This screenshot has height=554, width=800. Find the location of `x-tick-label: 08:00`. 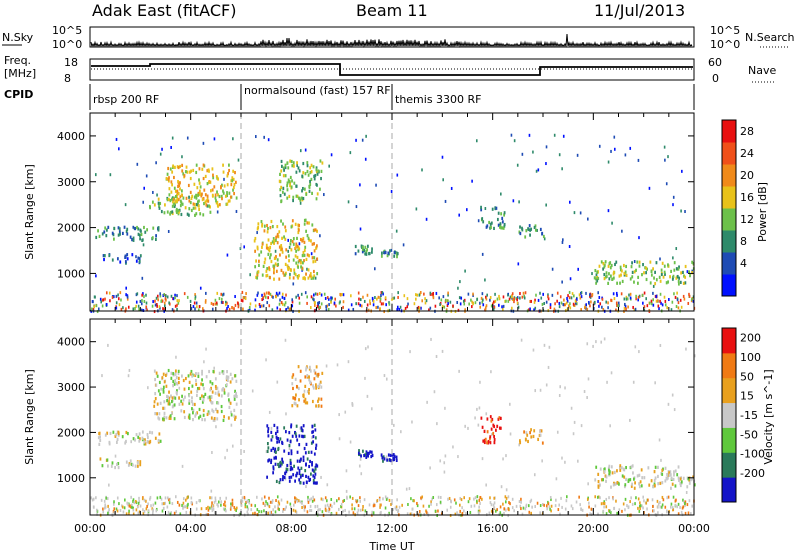

x-tick-label: 08:00 is located at coordinates (291, 528).